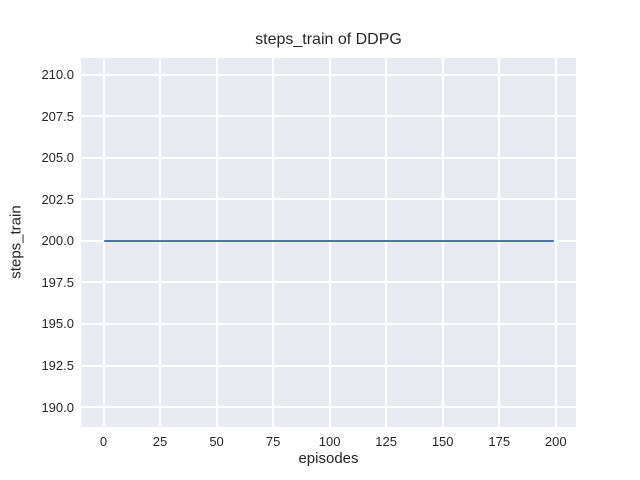  Describe the element at coordinates (57, 407) in the screenshot. I see `y-tick-label: 190.0` at that location.